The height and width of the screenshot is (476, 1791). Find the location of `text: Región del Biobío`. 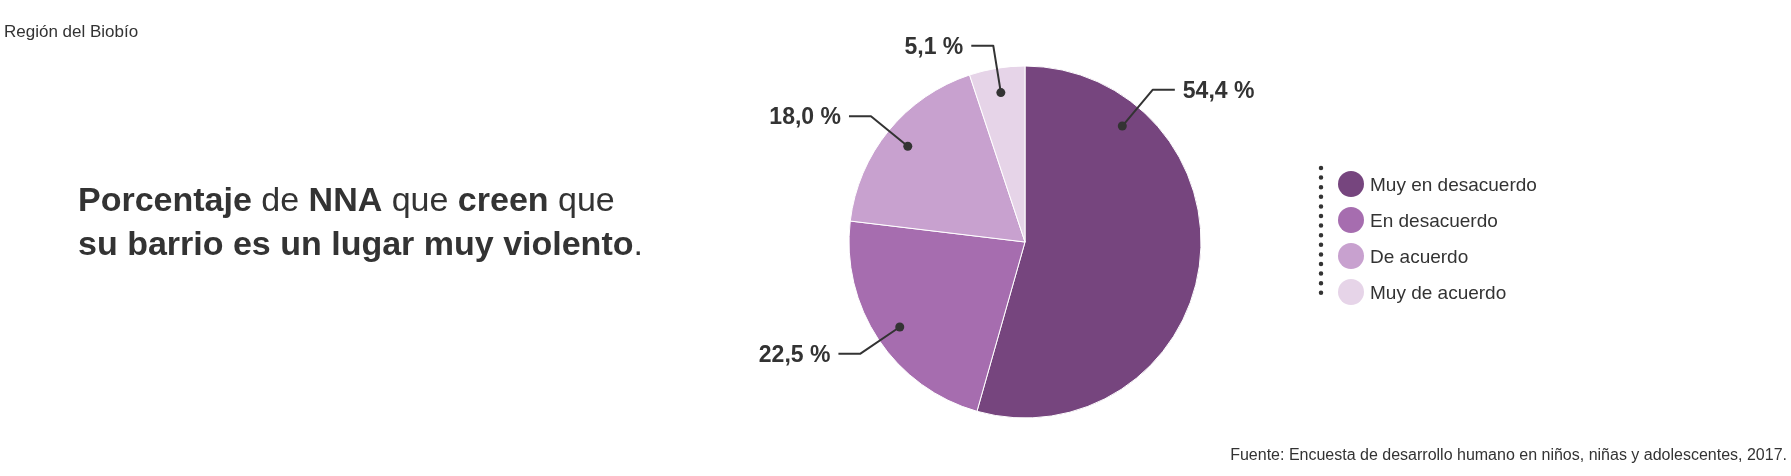

text: Región del Biobío is located at coordinates (71, 31).